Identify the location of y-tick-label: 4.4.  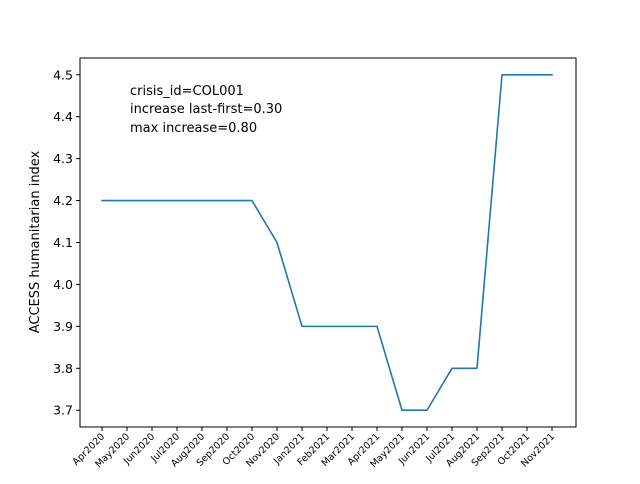
(63, 116).